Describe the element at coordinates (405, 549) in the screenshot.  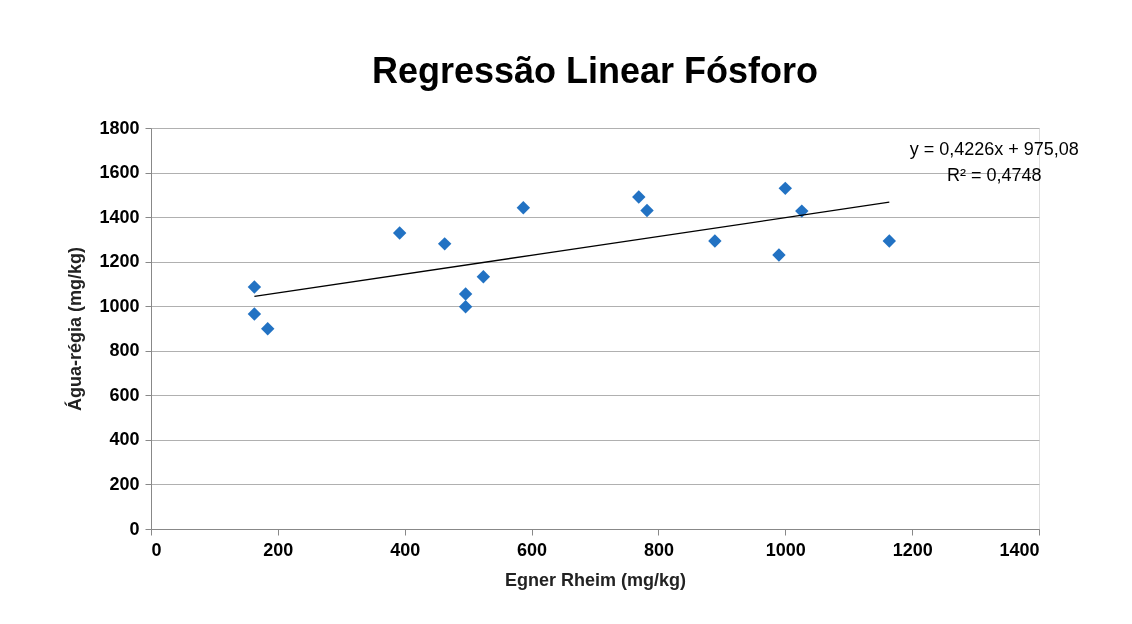
I see `x-tick-label: 400` at that location.